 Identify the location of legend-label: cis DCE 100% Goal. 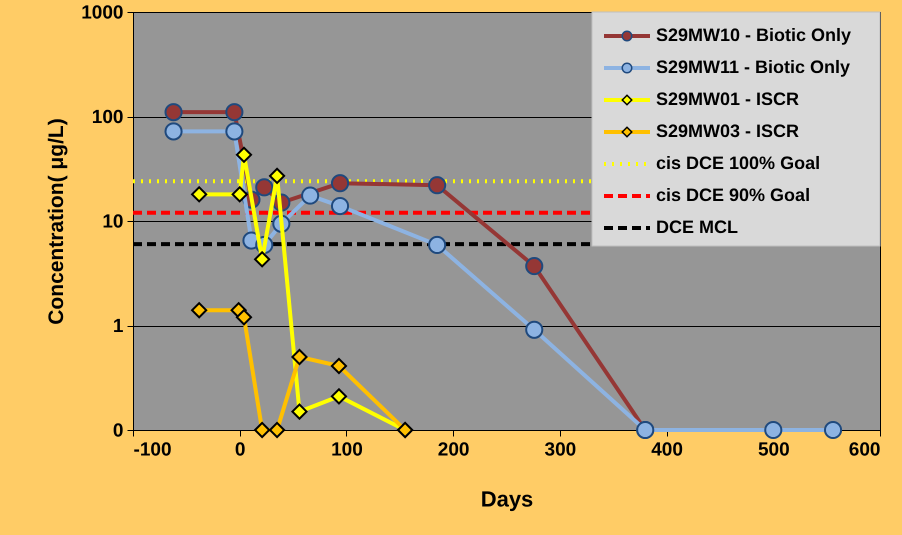
(738, 163).